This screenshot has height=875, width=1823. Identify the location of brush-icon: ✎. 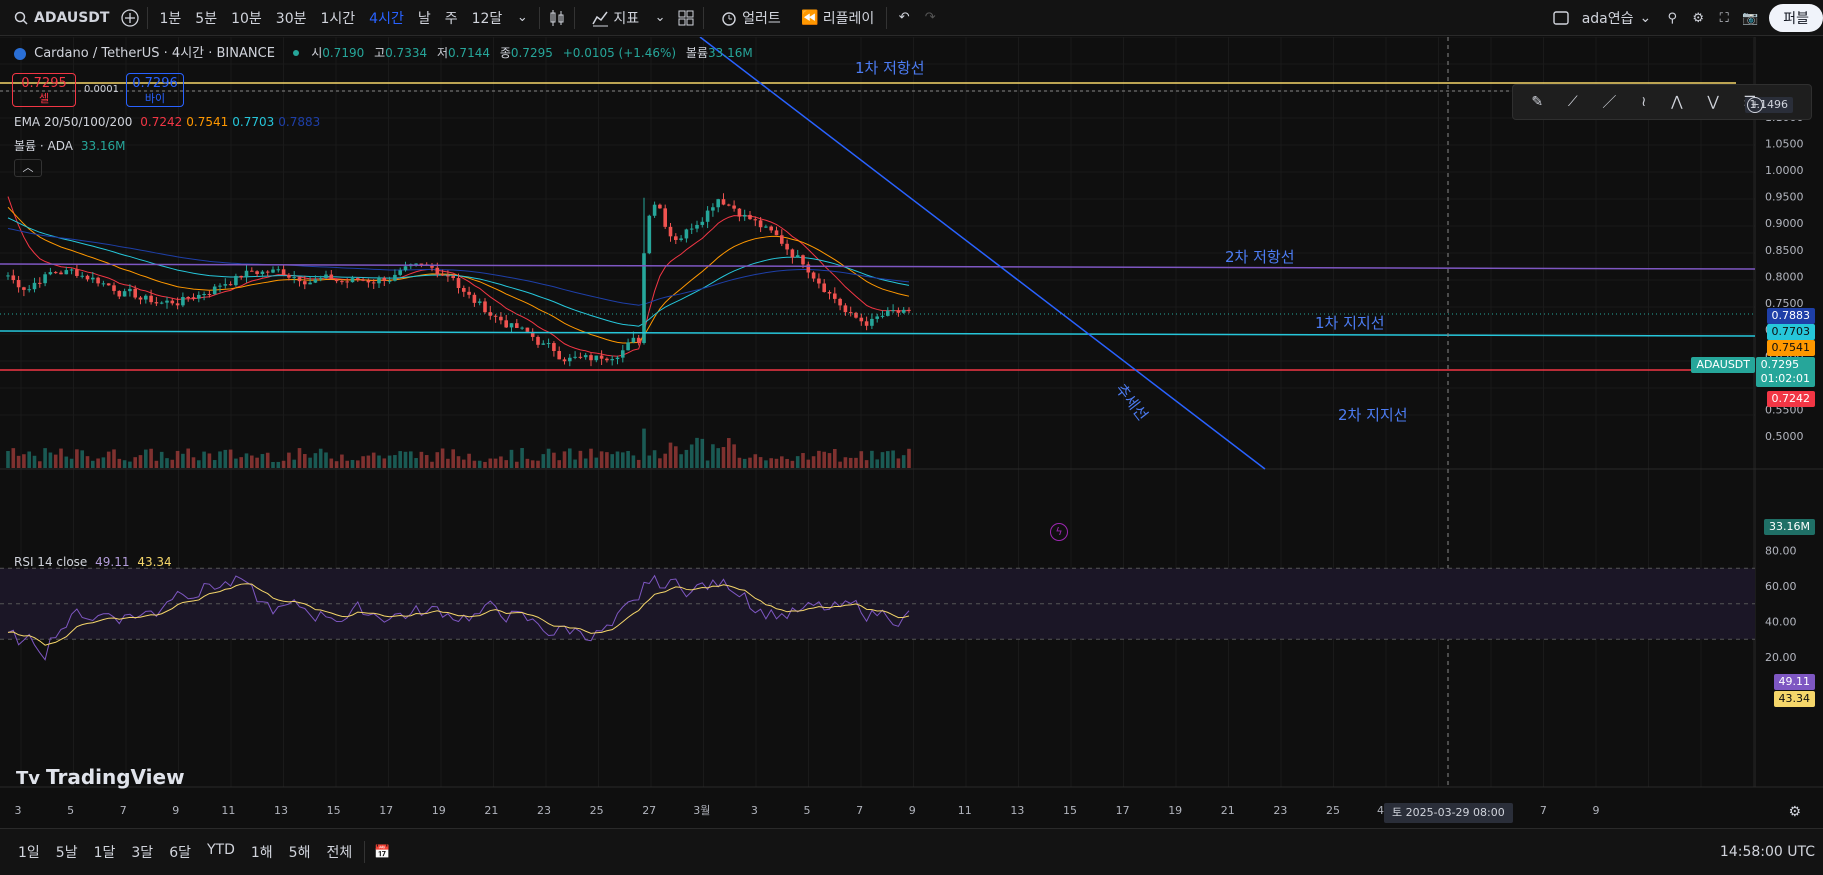
(1537, 102).